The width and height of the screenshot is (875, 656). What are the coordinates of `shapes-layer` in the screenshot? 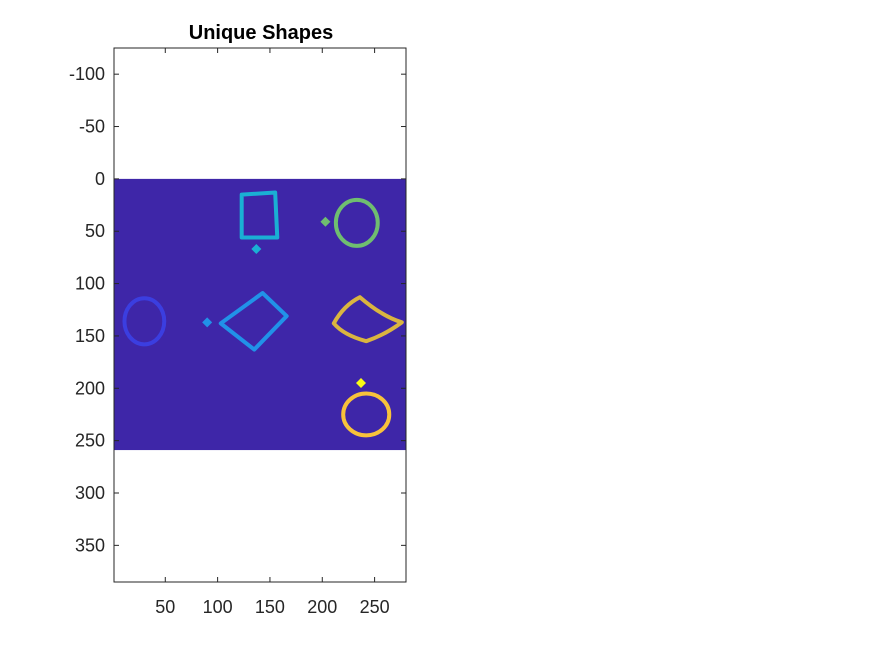 It's located at (263, 314).